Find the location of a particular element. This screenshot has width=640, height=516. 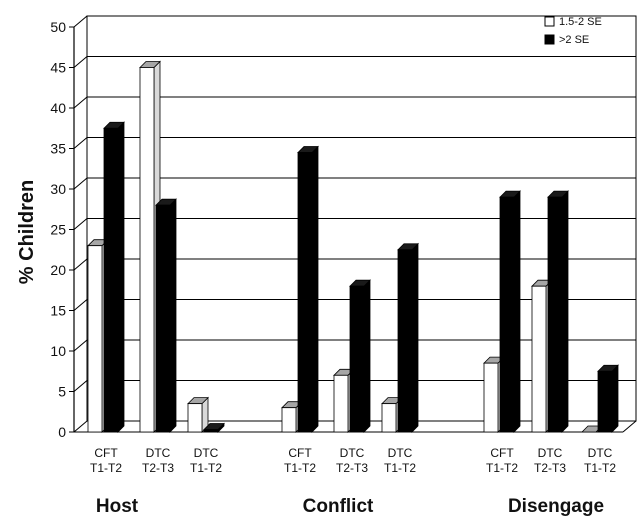

legend-label-series-1: 1.5-2 SE is located at coordinates (580, 22).